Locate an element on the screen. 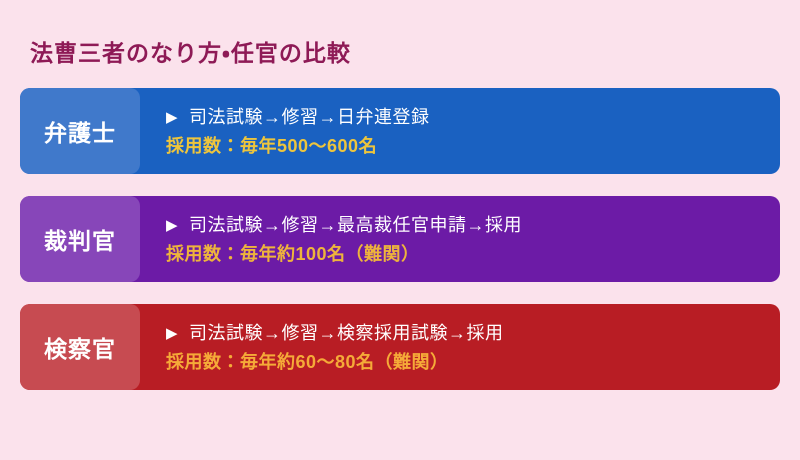 The width and height of the screenshot is (800, 460). row-content: ▶ 司法試験→修習→最高裁任官申請→採用 採用数：毎年約100名（難関） is located at coordinates (467, 239).